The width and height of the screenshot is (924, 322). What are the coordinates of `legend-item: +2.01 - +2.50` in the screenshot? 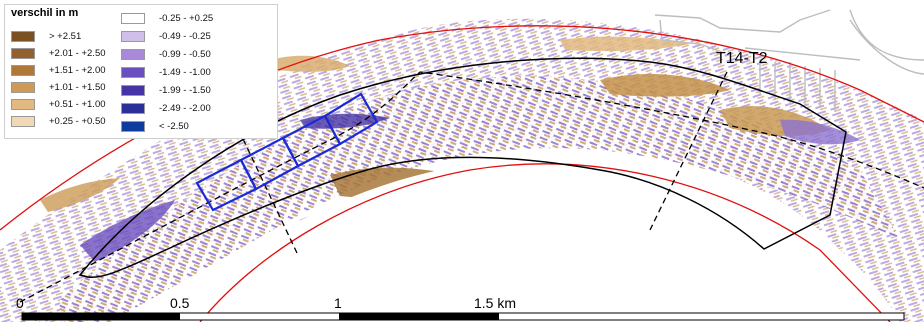 It's located at (58, 53).